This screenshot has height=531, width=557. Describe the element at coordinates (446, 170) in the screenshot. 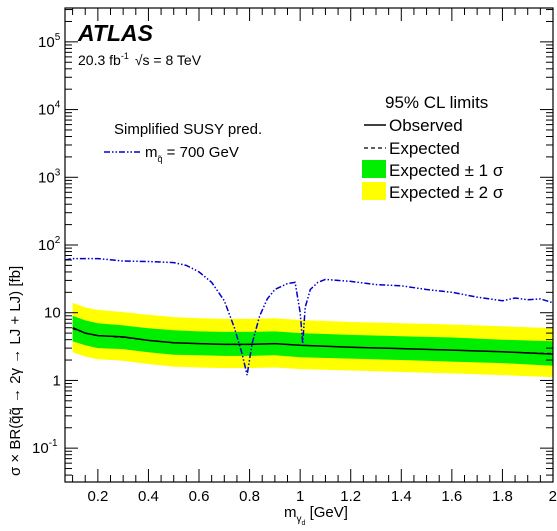

I see `band1-legend-label: Expected ± 1 σ` at that location.